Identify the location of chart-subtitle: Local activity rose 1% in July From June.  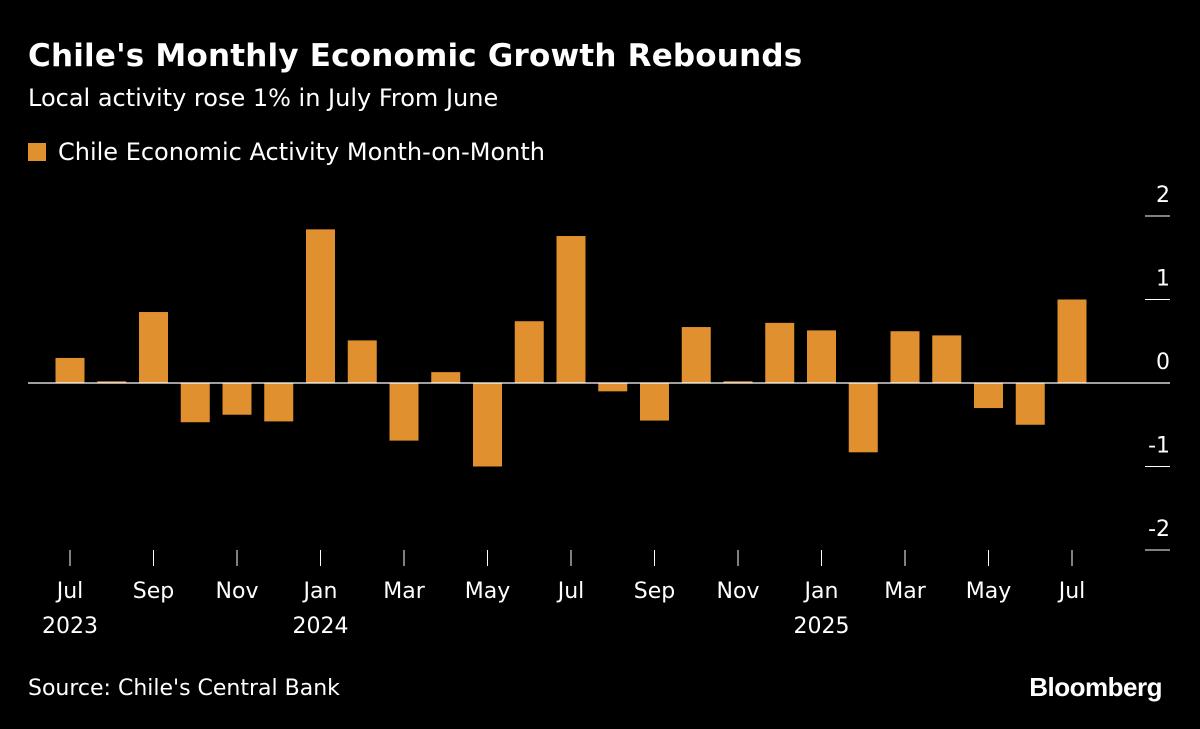
(263, 98).